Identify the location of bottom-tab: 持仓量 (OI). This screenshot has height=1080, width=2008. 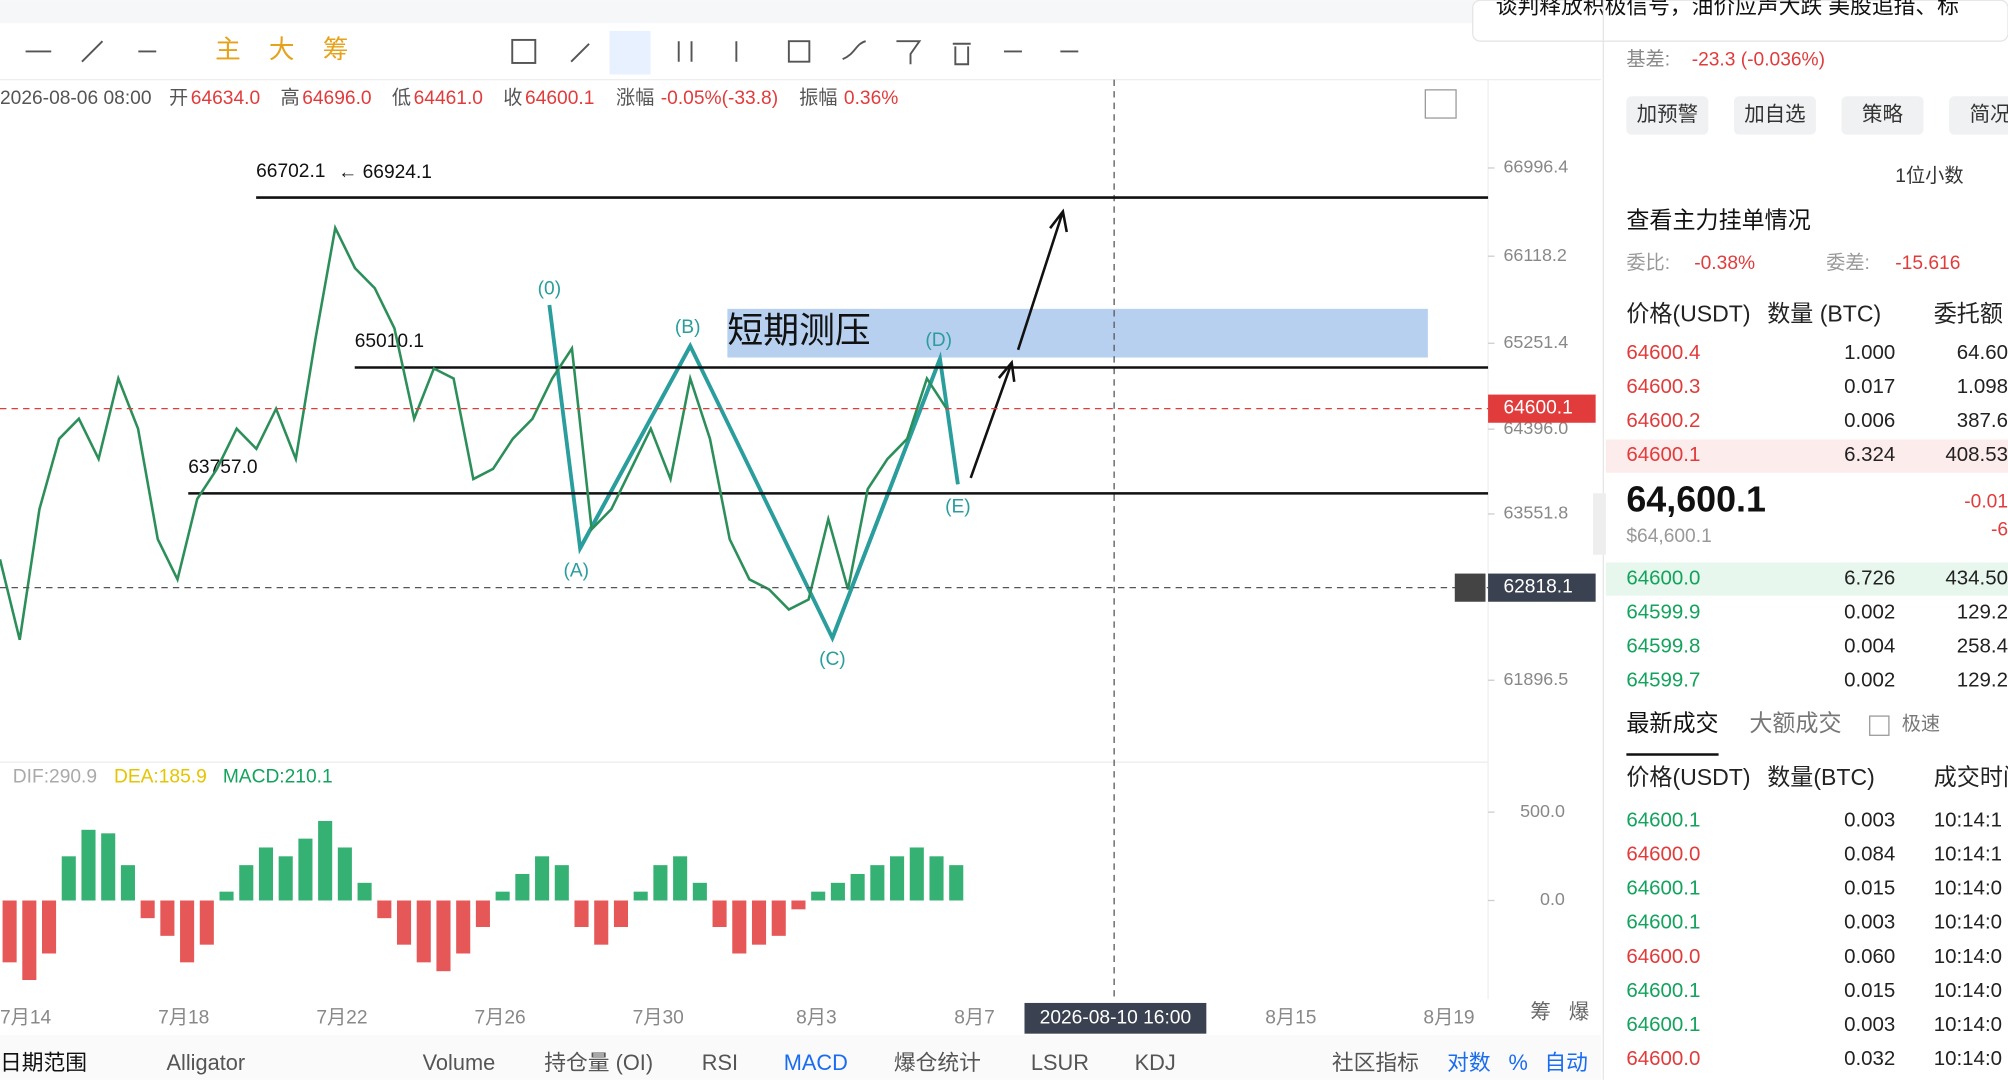
(598, 1062).